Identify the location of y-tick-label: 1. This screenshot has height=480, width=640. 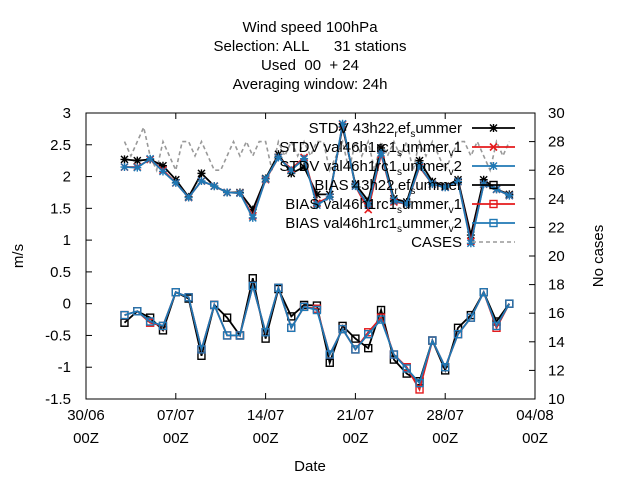
(67, 240).